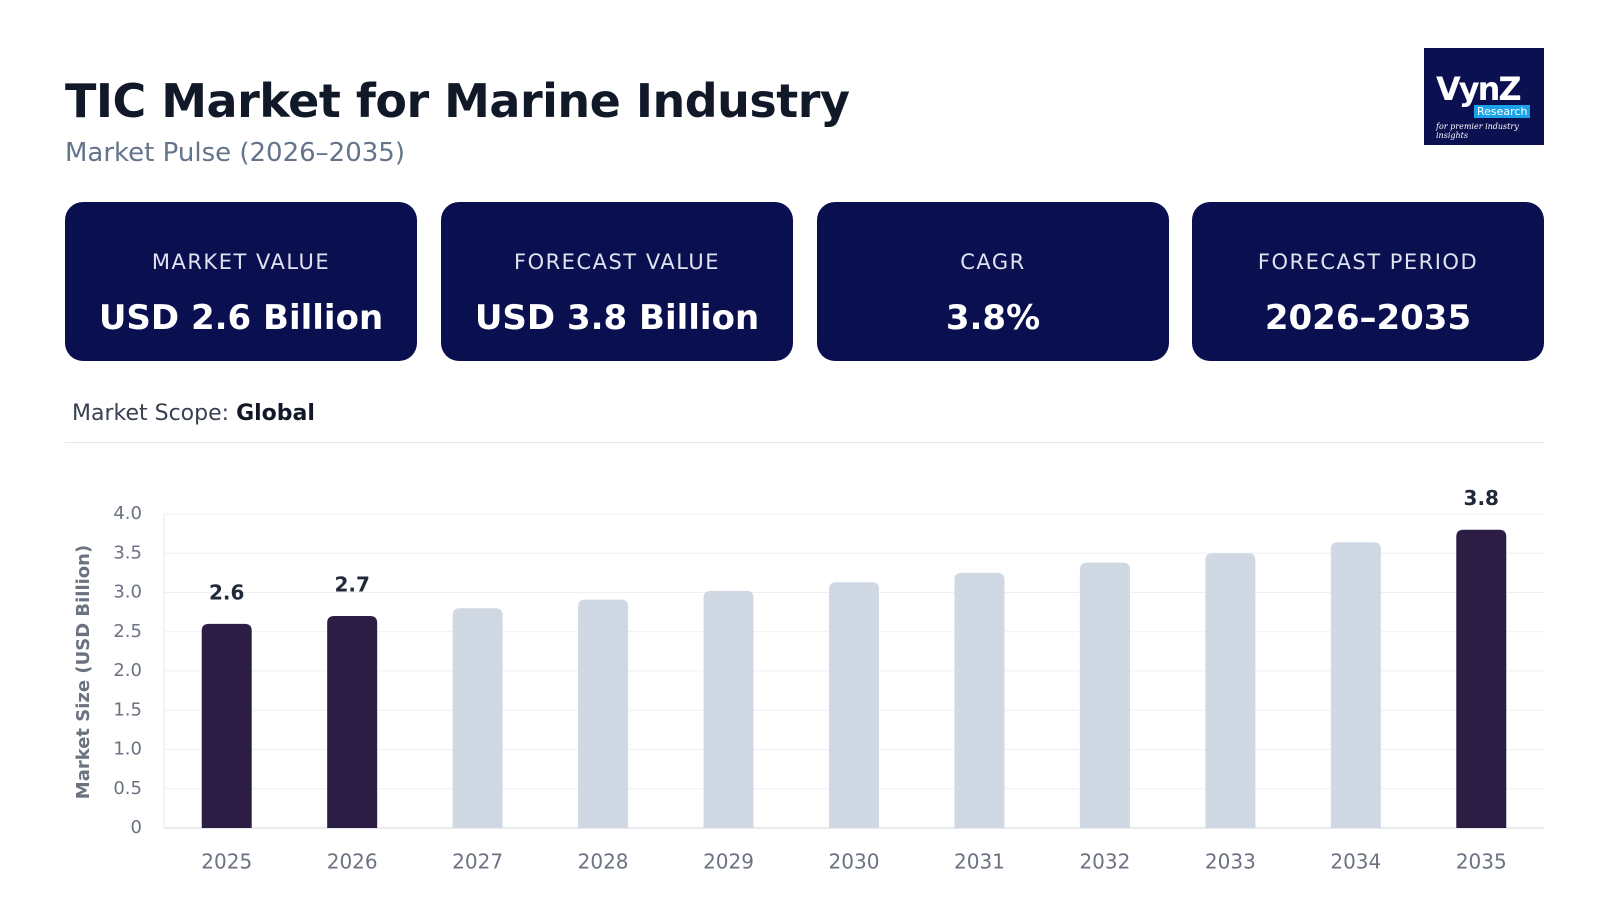 The height and width of the screenshot is (900, 1600). I want to click on scope-value: Global, so click(275, 413).